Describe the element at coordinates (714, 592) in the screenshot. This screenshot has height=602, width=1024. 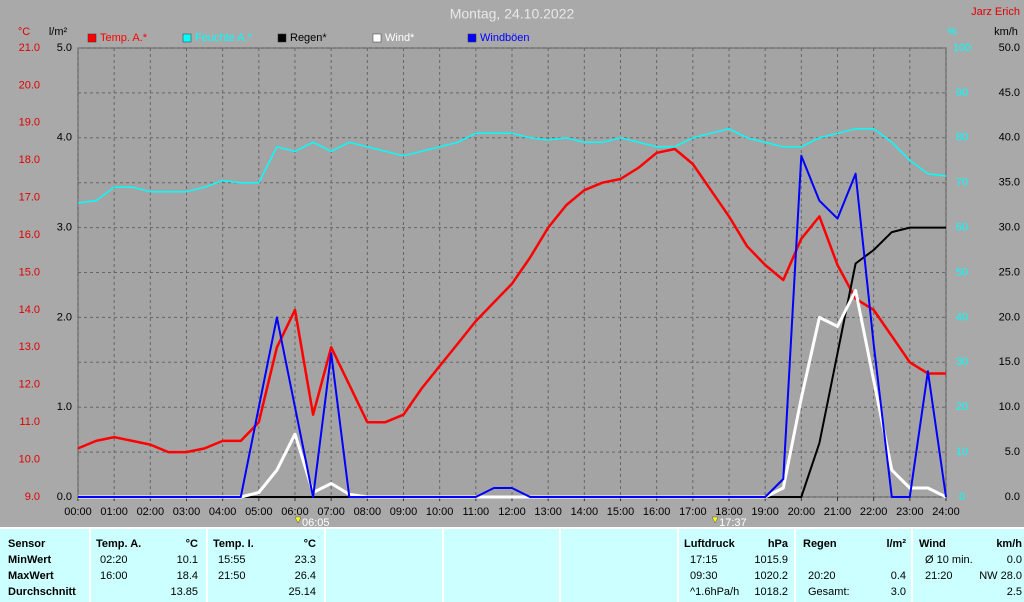
I see `cell-time: ^1.6hPa/h` at that location.